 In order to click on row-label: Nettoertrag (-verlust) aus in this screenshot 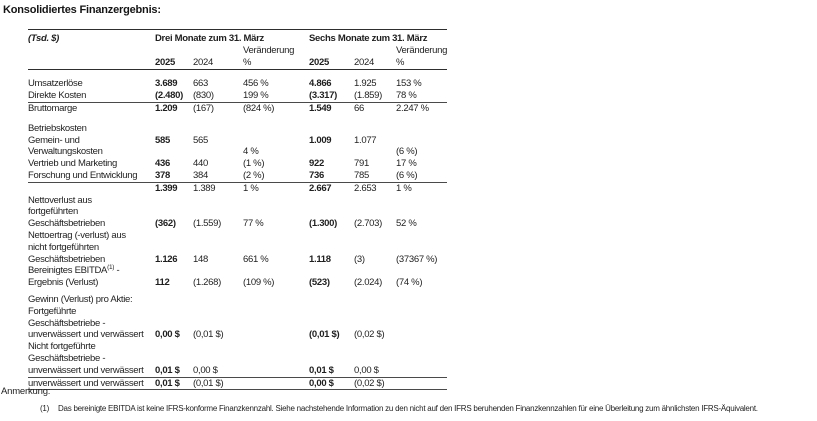, I will do `click(77, 235)`.